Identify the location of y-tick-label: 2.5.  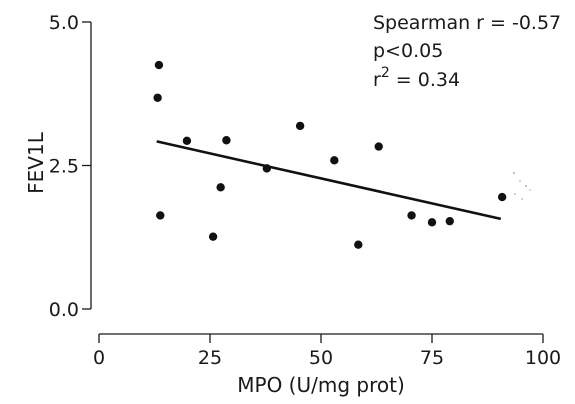
(64, 167).